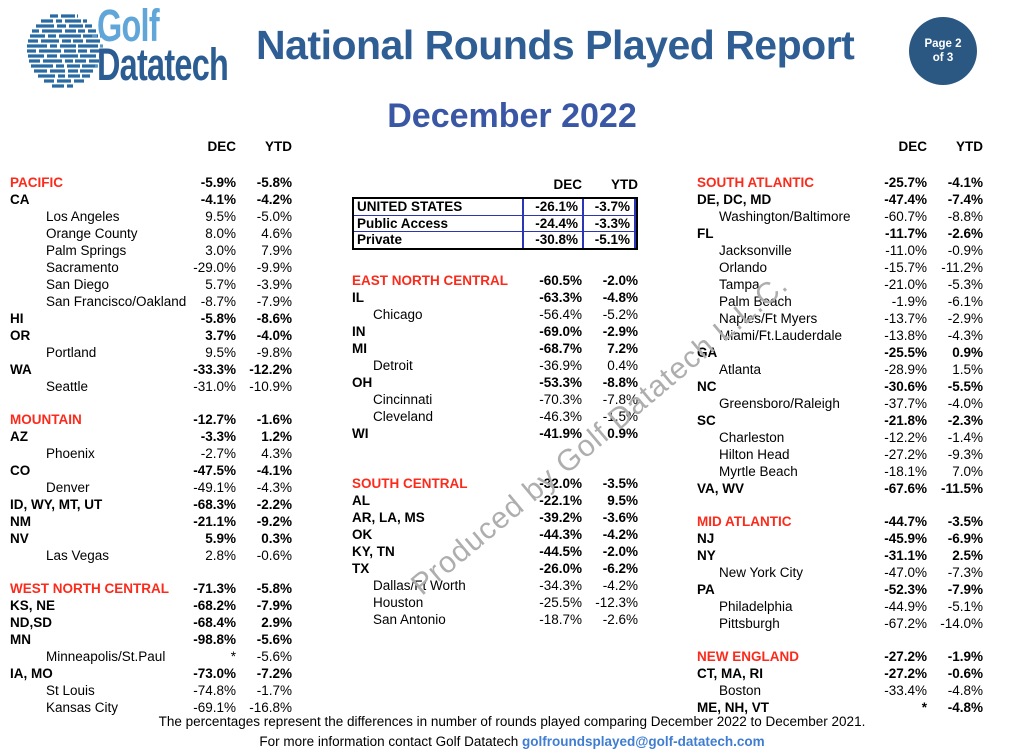 Image resolution: width=1024 pixels, height=753 pixels. Describe the element at coordinates (419, 585) in the screenshot. I see `row-label: Dallas/Ft Worth` at that location.